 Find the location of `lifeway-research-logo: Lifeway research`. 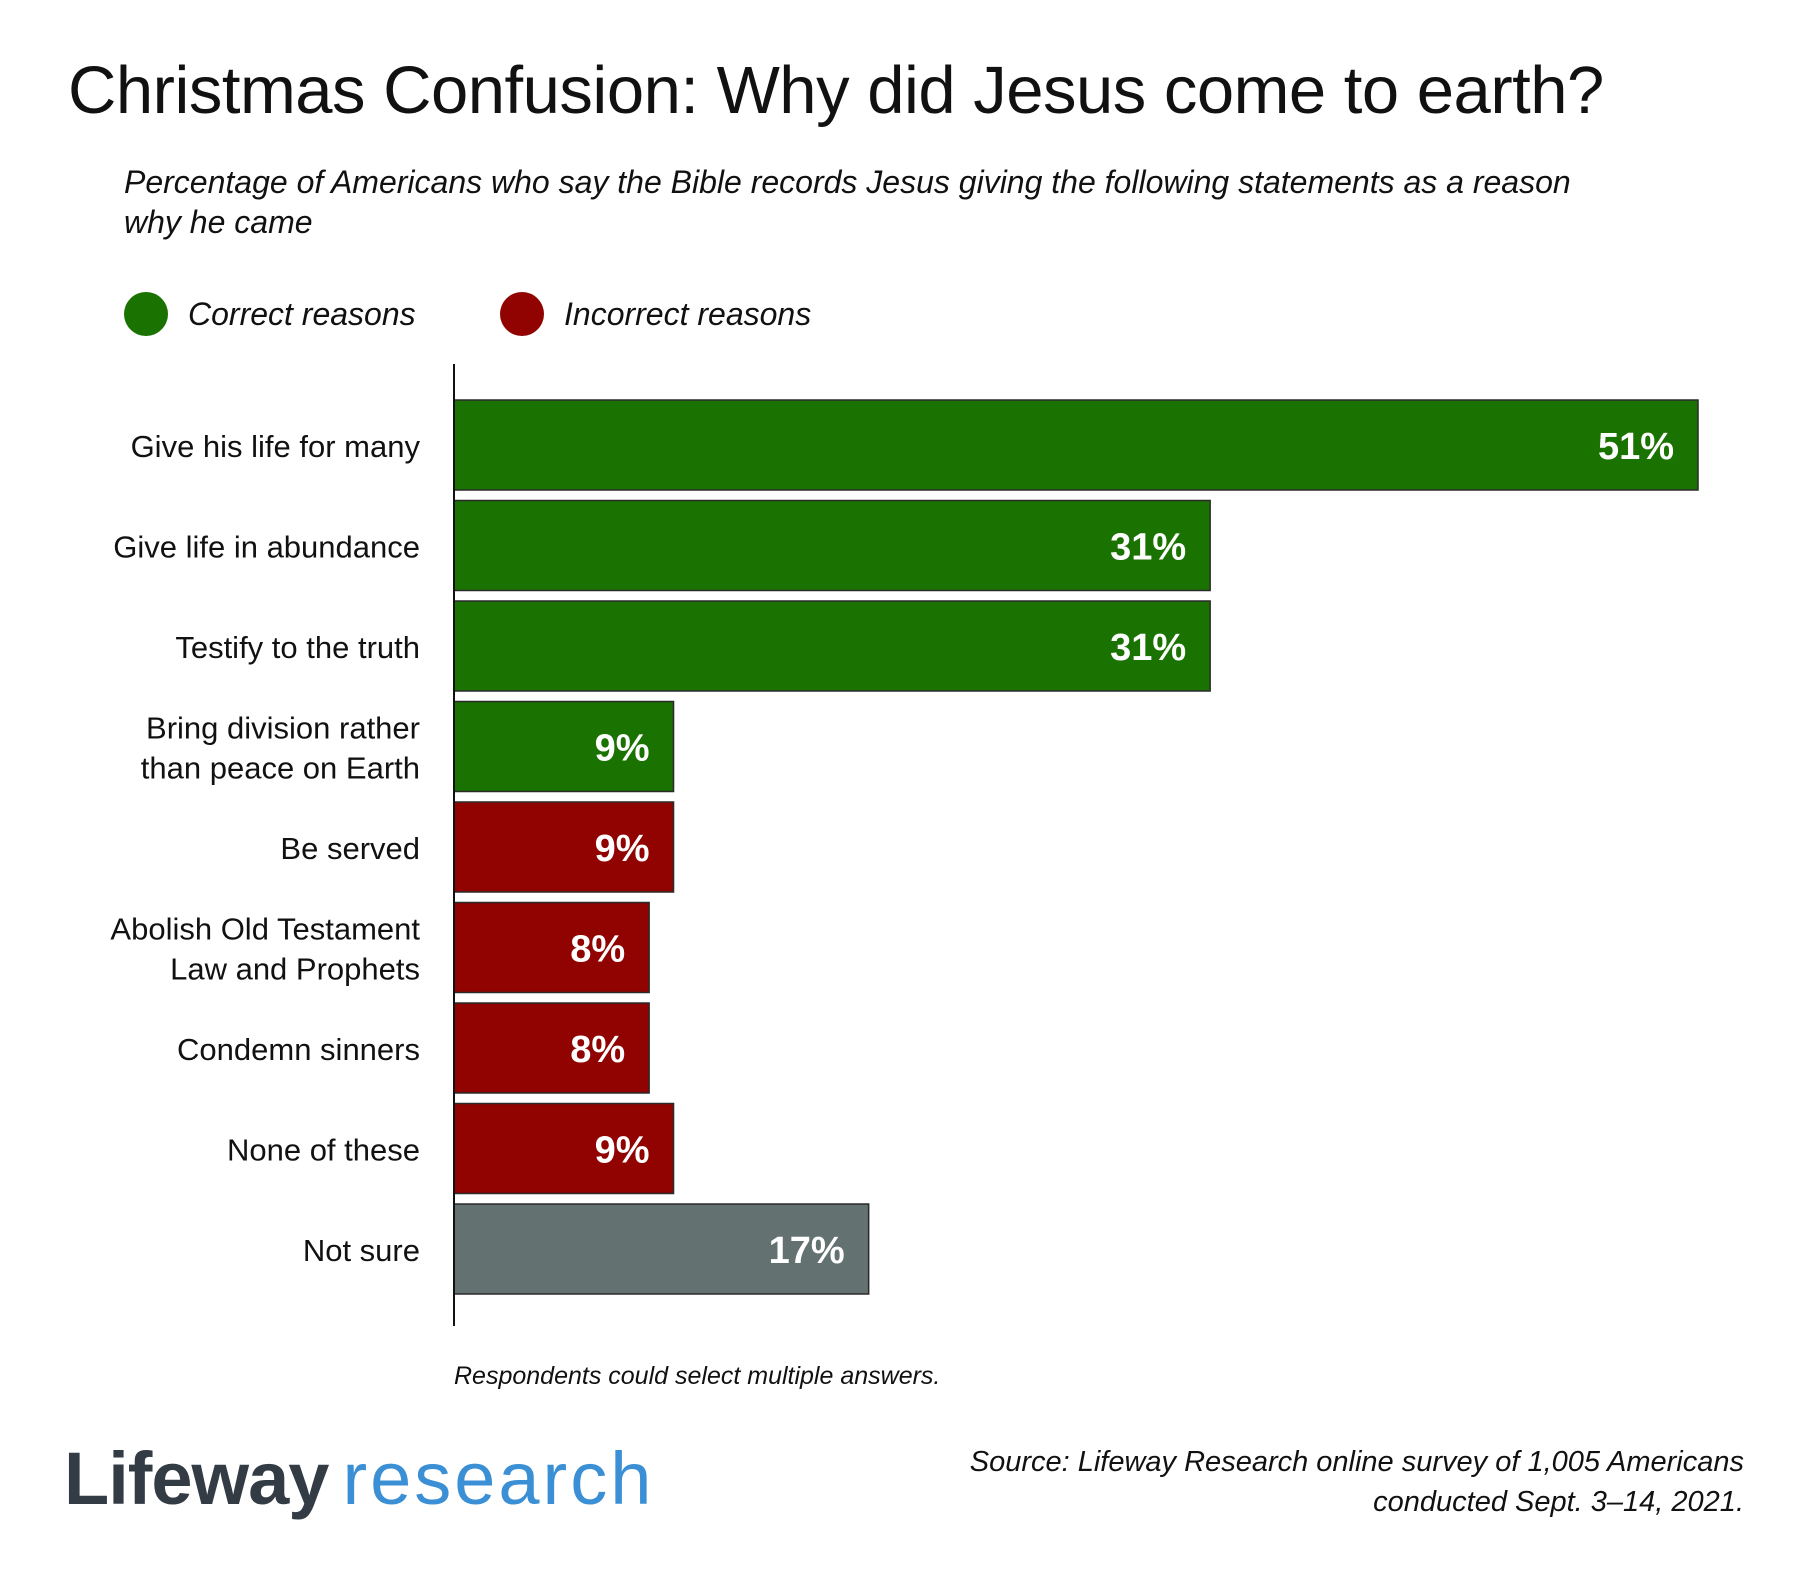

lifeway-research-logo: Lifeway research is located at coordinates (359, 1478).